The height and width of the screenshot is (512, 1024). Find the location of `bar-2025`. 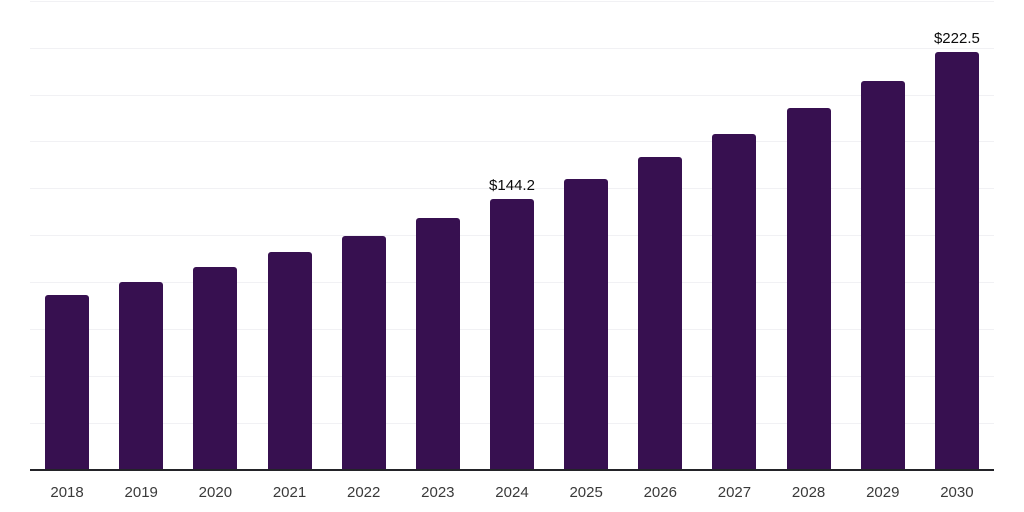

bar-2025 is located at coordinates (586, 324).